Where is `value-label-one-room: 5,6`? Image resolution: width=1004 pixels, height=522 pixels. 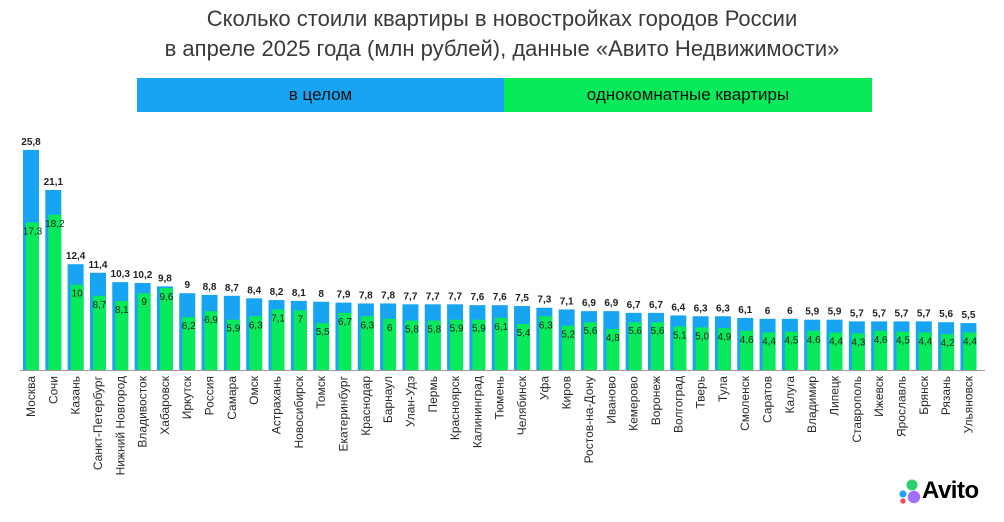
value-label-one-room: 5,6 is located at coordinates (635, 331).